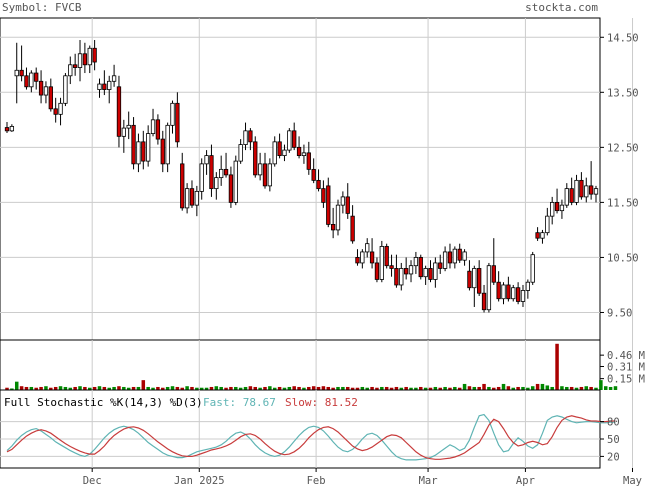 Image resolution: width=655 pixels, height=486 pixels. What do you see at coordinates (316, 480) in the screenshot?
I see `x-tick-label: Feb` at bounding box center [316, 480].